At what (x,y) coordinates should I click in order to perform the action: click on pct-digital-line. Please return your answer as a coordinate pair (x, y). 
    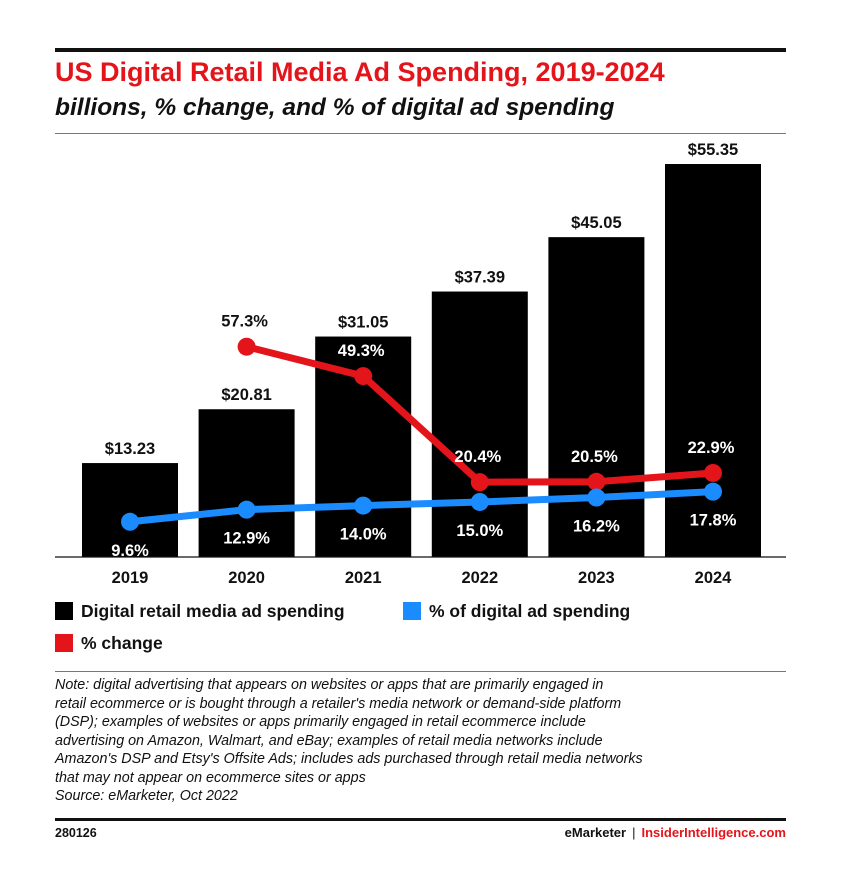
    Looking at the image, I should click on (421, 507).